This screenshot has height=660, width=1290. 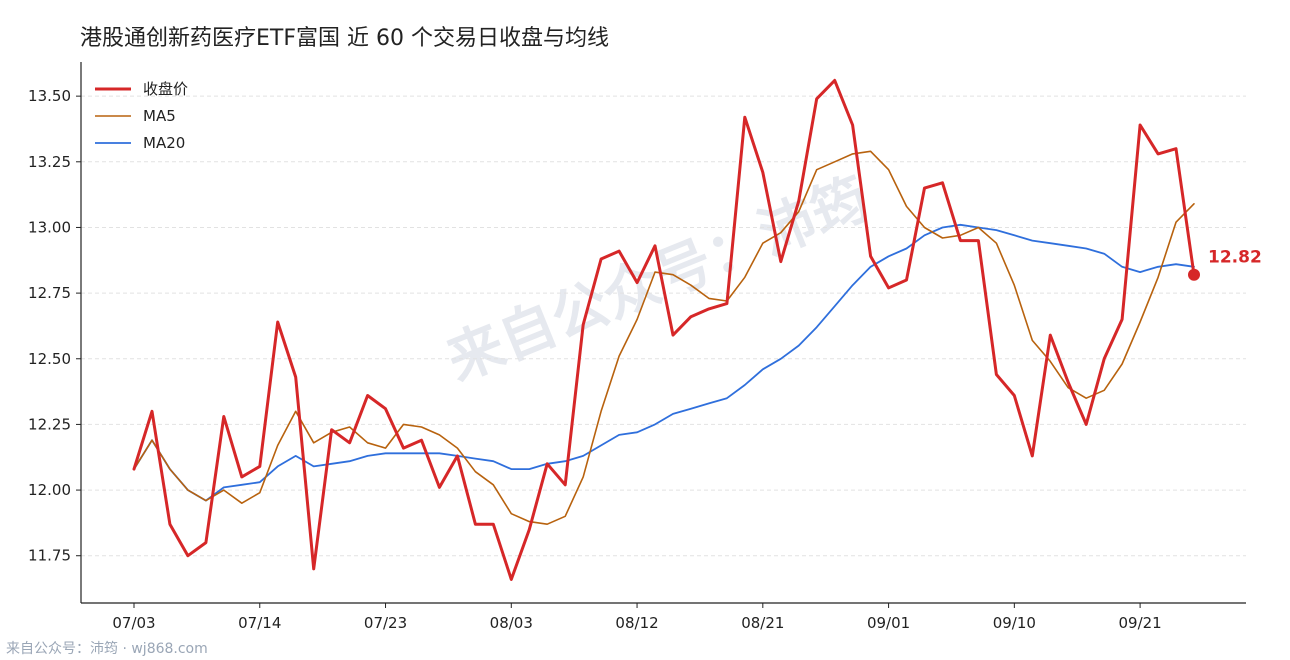 What do you see at coordinates (658, 280) in the screenshot?
I see `center-watermark: 来自公众号：沛筠` at bounding box center [658, 280].